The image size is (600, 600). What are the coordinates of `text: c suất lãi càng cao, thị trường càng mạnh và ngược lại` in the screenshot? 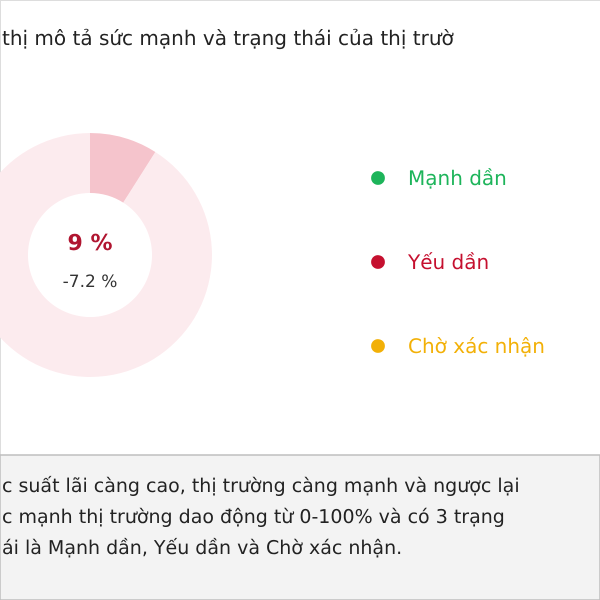 It's located at (261, 486).